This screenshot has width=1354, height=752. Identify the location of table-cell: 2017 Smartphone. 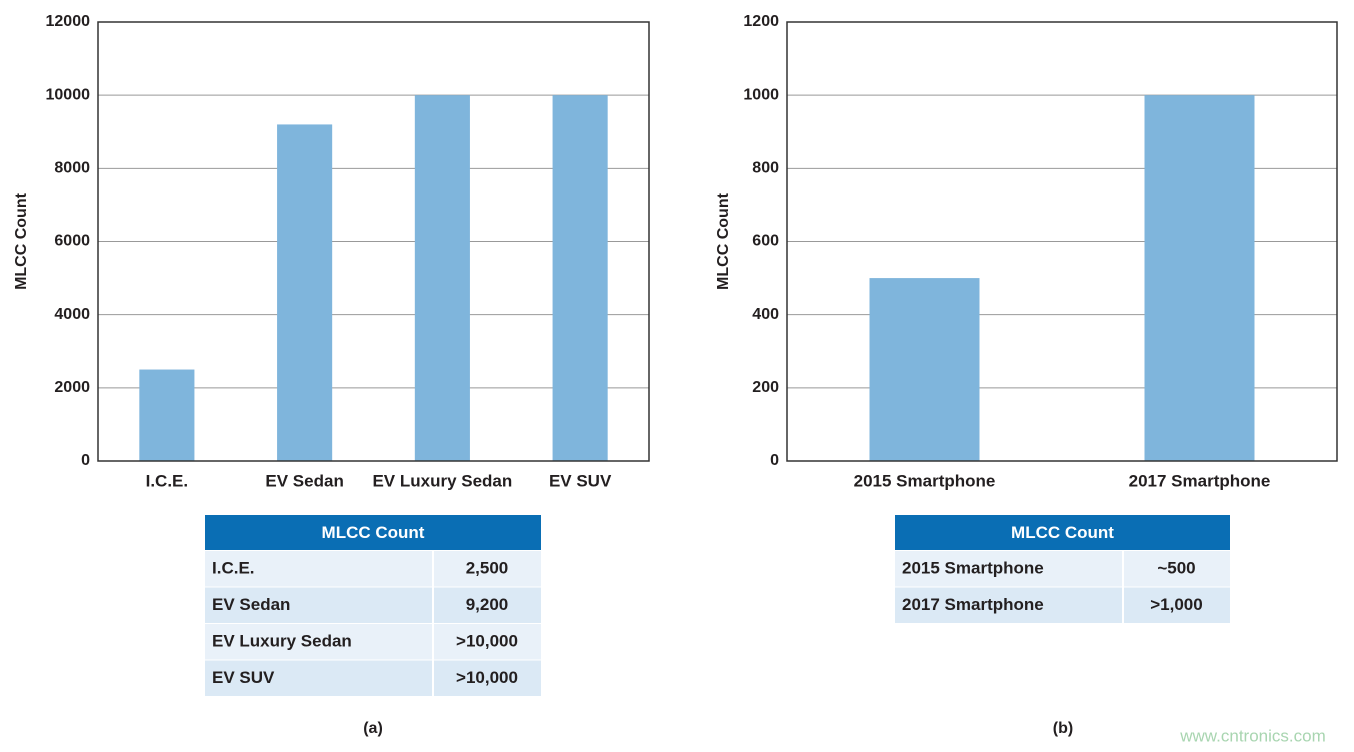
(973, 604).